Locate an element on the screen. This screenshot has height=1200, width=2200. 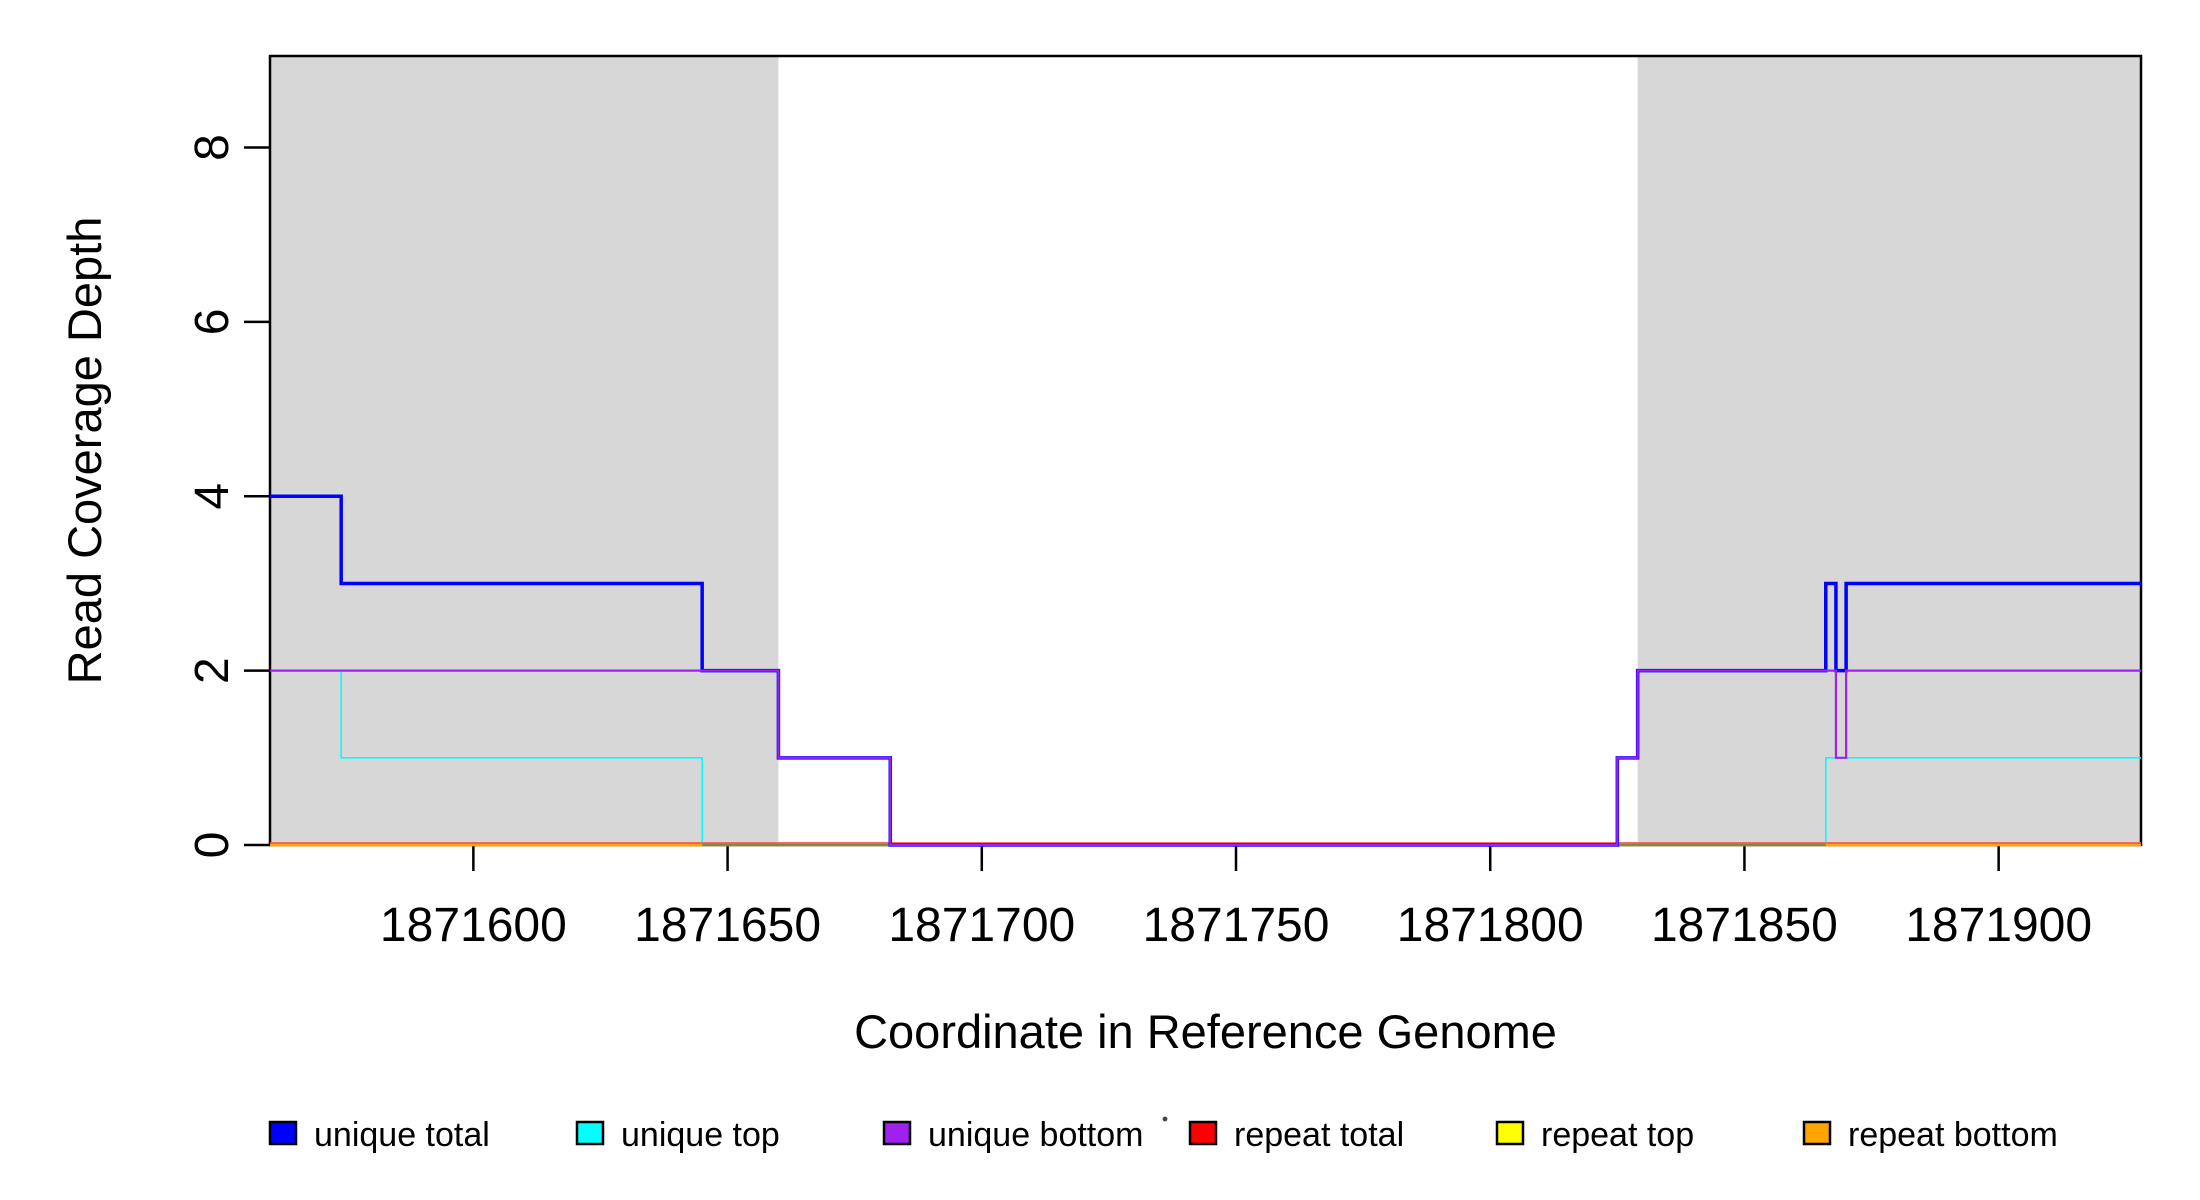
legend-label: repeat bottom is located at coordinates (1953, 1135).